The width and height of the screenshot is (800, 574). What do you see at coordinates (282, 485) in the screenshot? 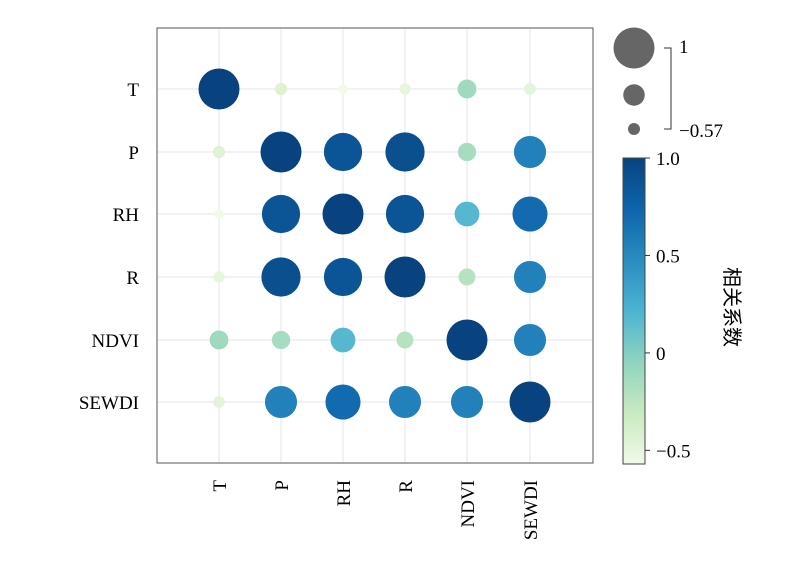
I see `column-label-P: P` at bounding box center [282, 485].